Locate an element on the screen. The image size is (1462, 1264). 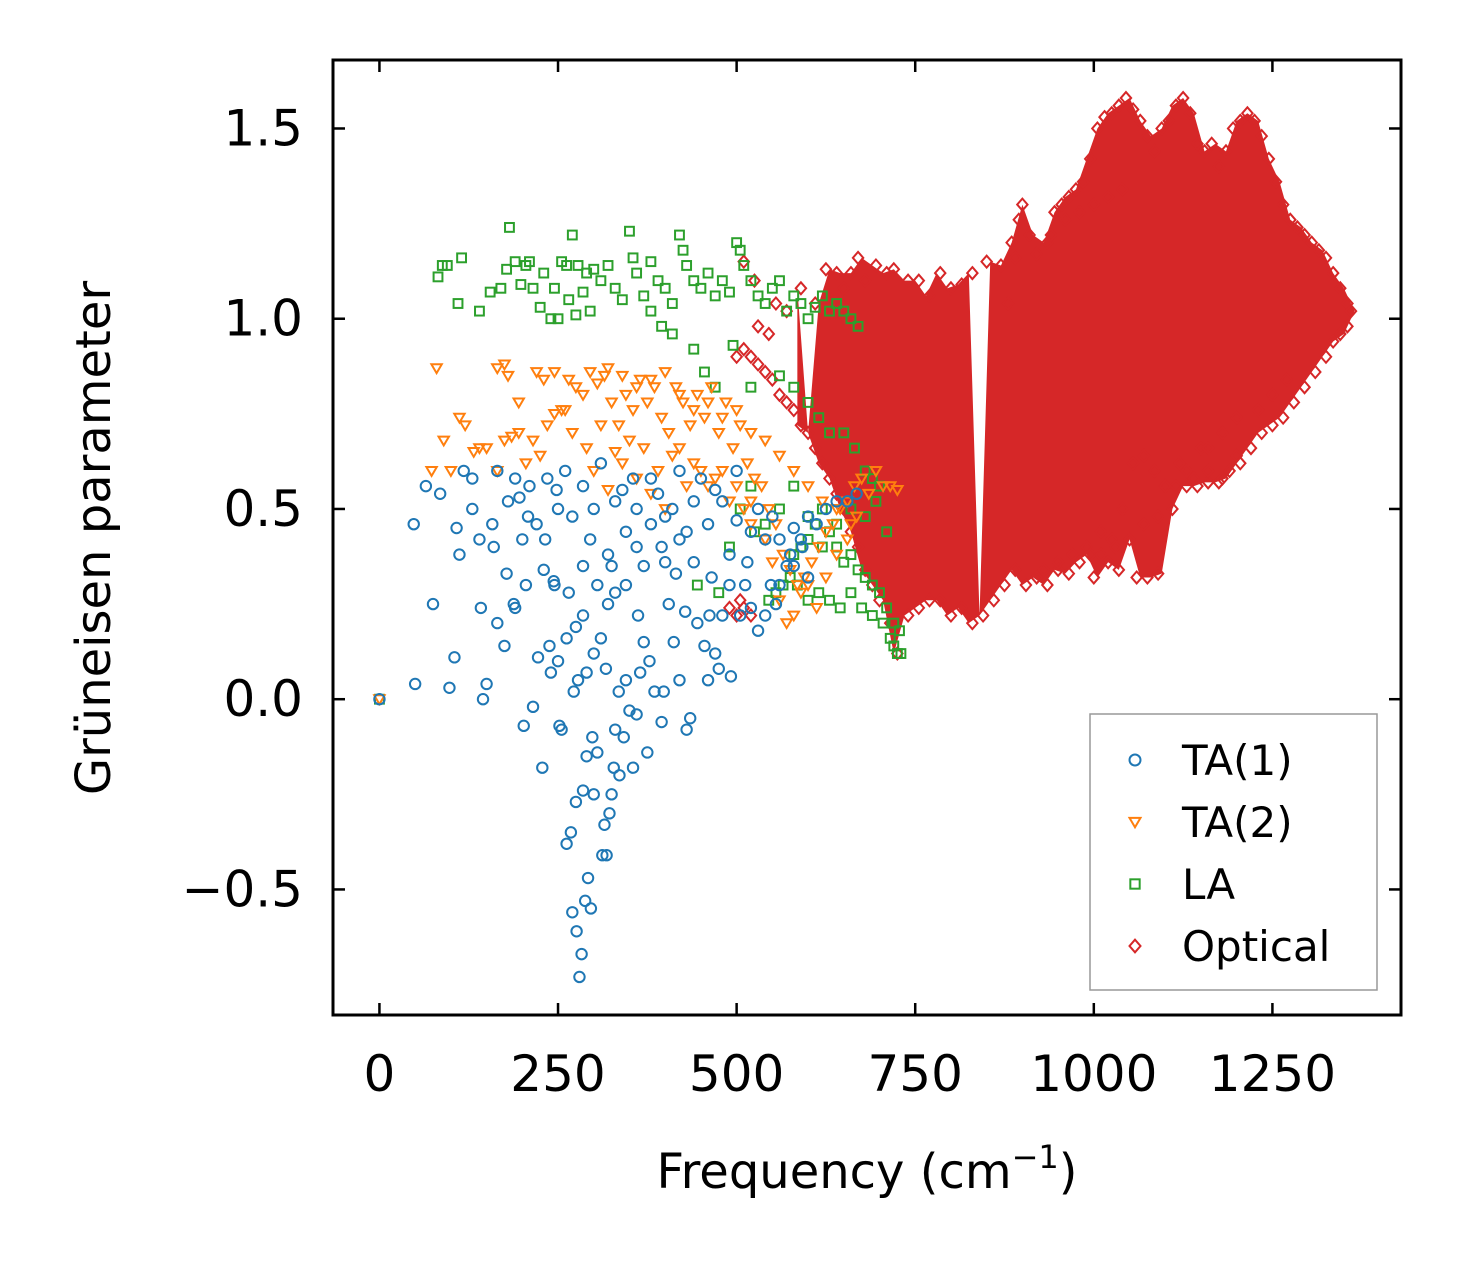
legend: TA(1) TA(2) LA Optical is located at coordinates (1233, 852).